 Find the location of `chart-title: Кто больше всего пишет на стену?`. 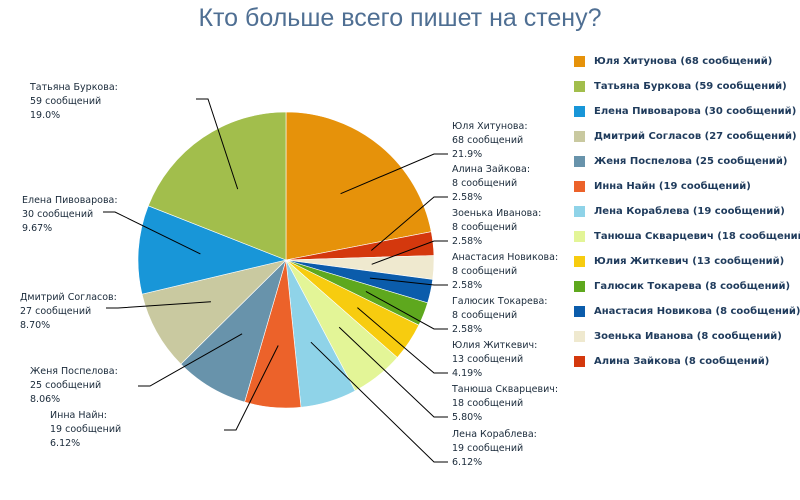

chart-title: Кто больше всего пишет на стену? is located at coordinates (400, 18).